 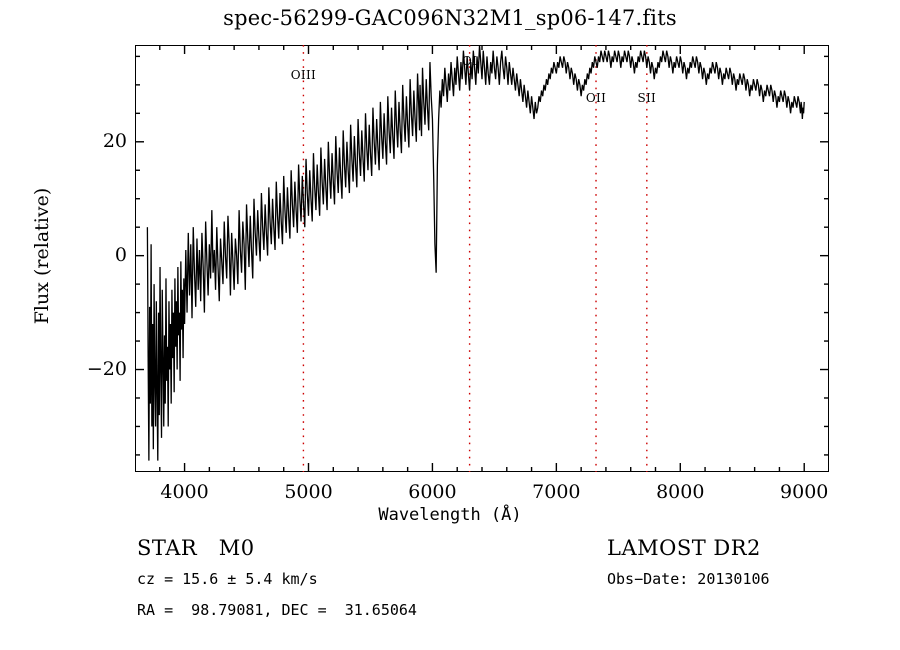 I want to click on y-tick-label: −20, so click(x=106, y=368).